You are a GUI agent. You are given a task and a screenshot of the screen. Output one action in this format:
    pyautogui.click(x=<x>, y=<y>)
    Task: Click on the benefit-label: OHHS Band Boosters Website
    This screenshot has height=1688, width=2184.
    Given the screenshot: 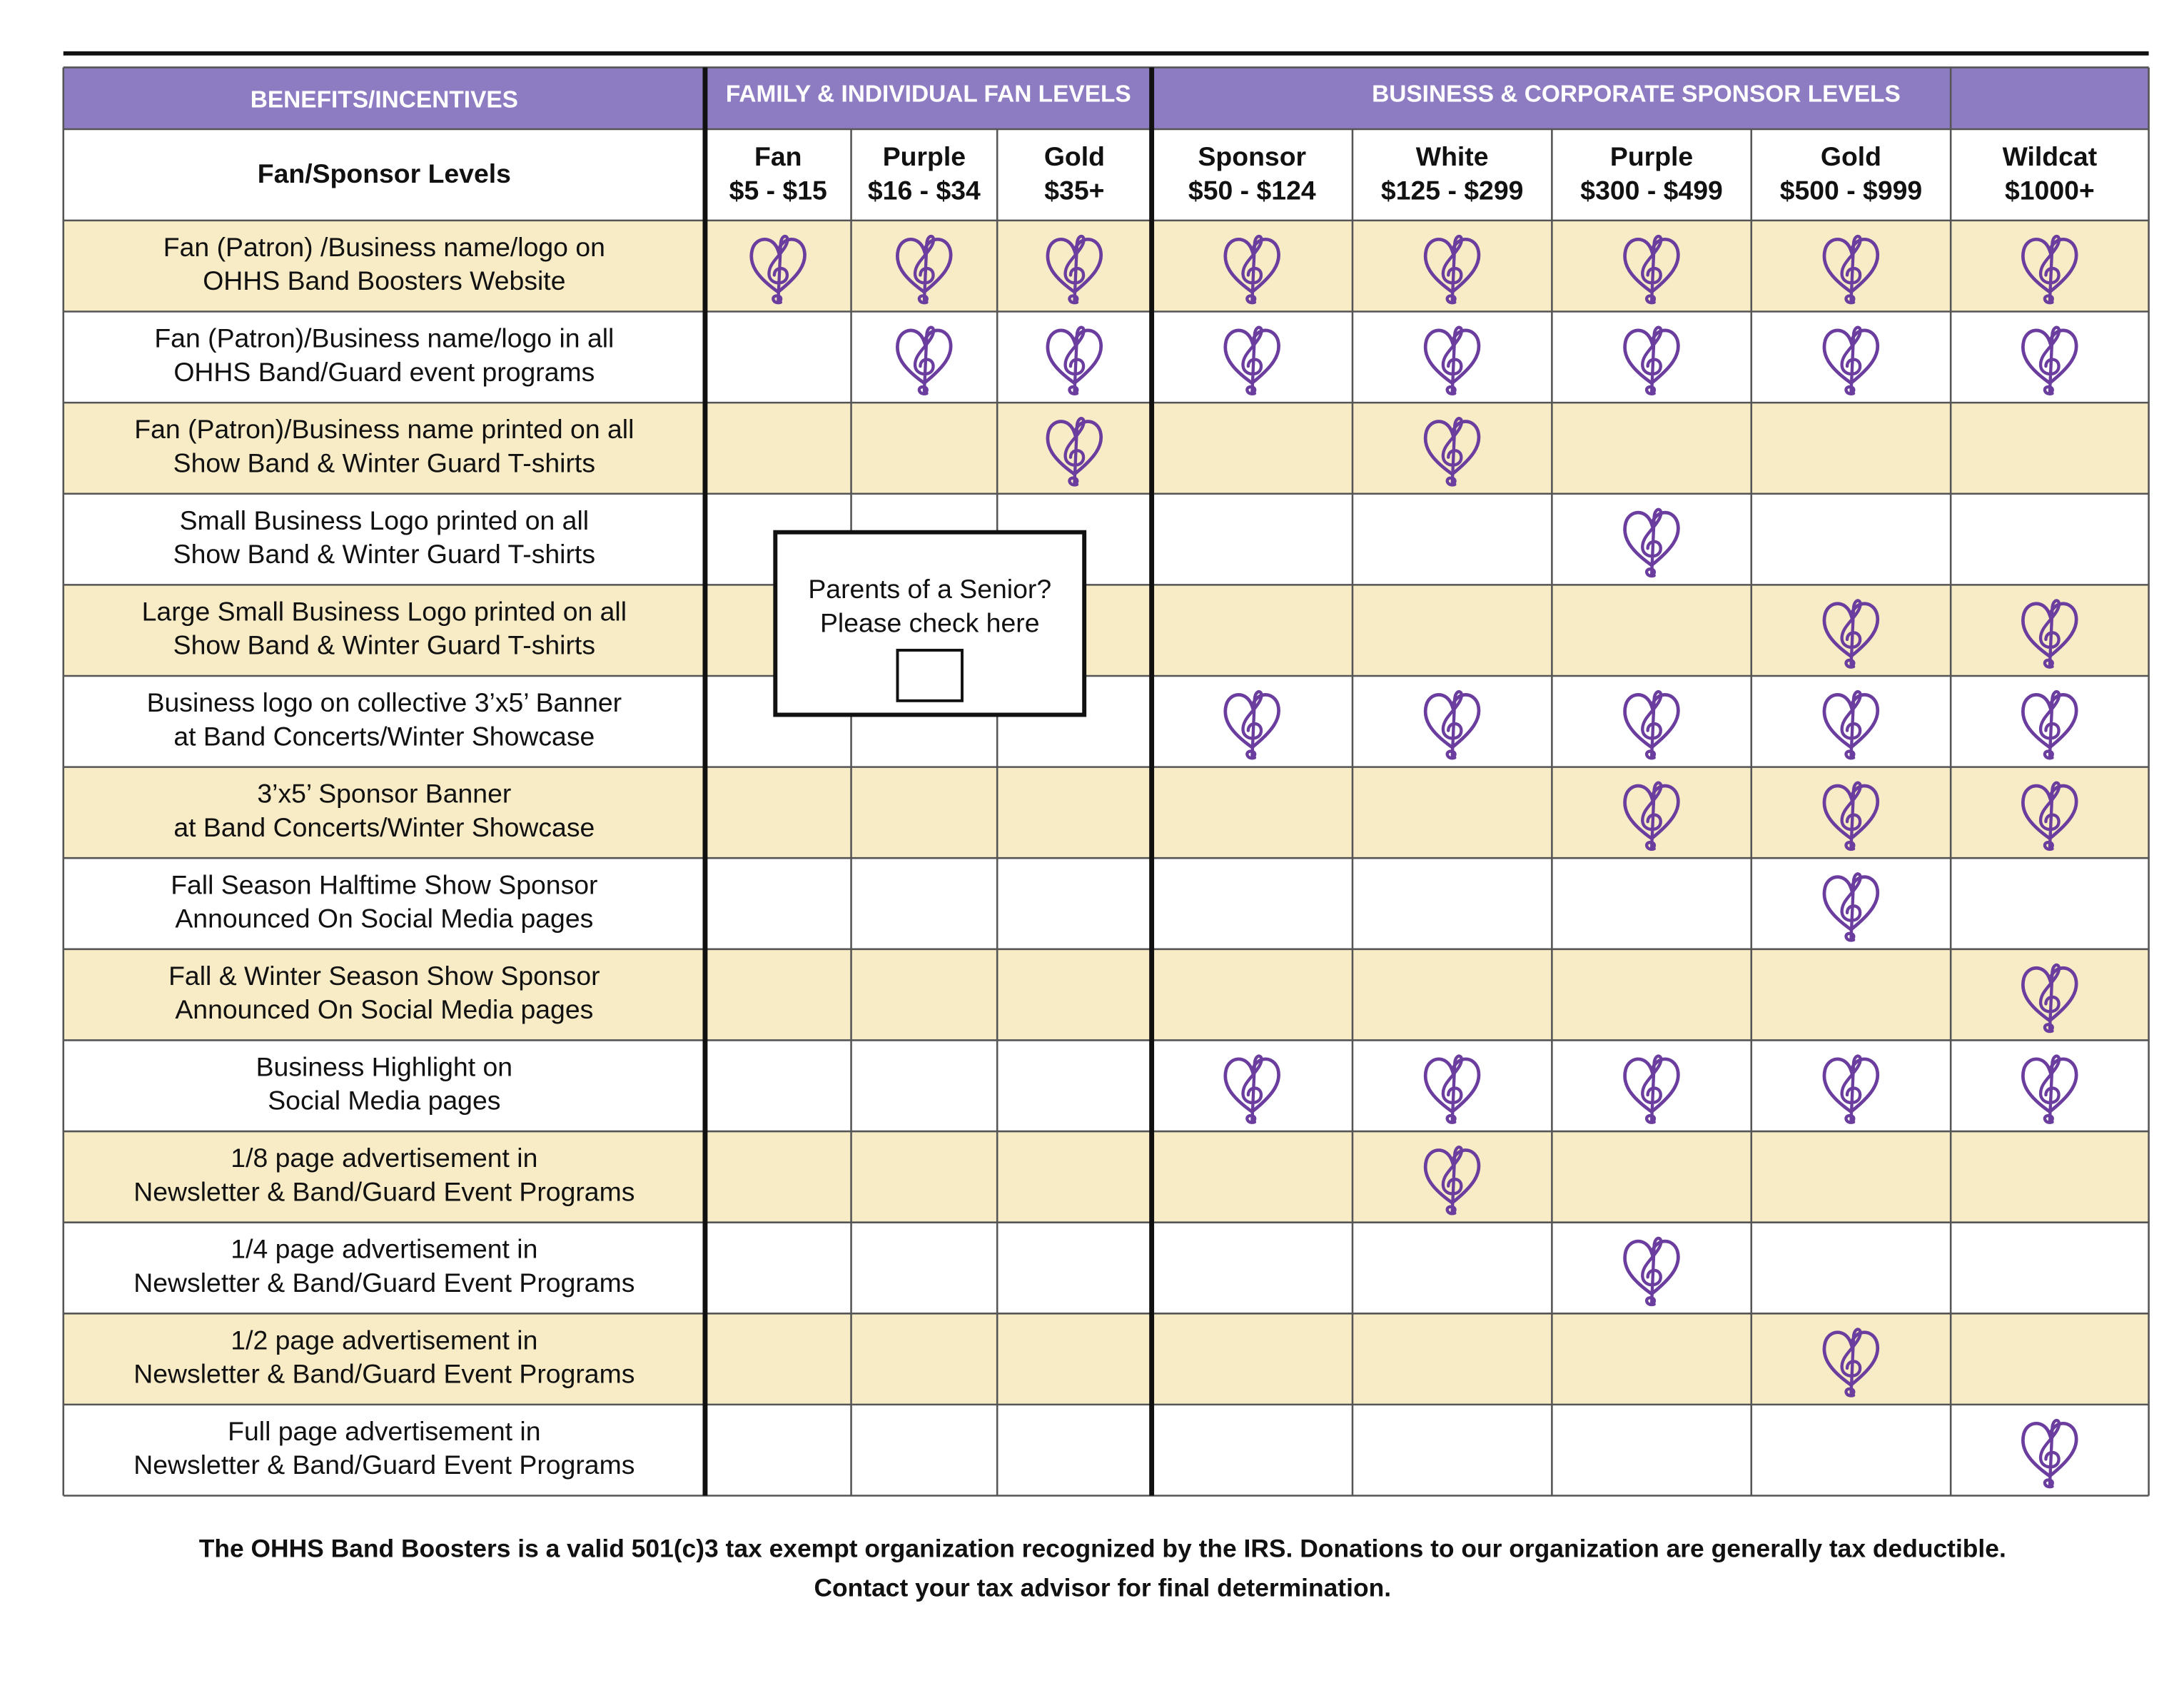 What is the action you would take?
    pyautogui.click(x=384, y=280)
    